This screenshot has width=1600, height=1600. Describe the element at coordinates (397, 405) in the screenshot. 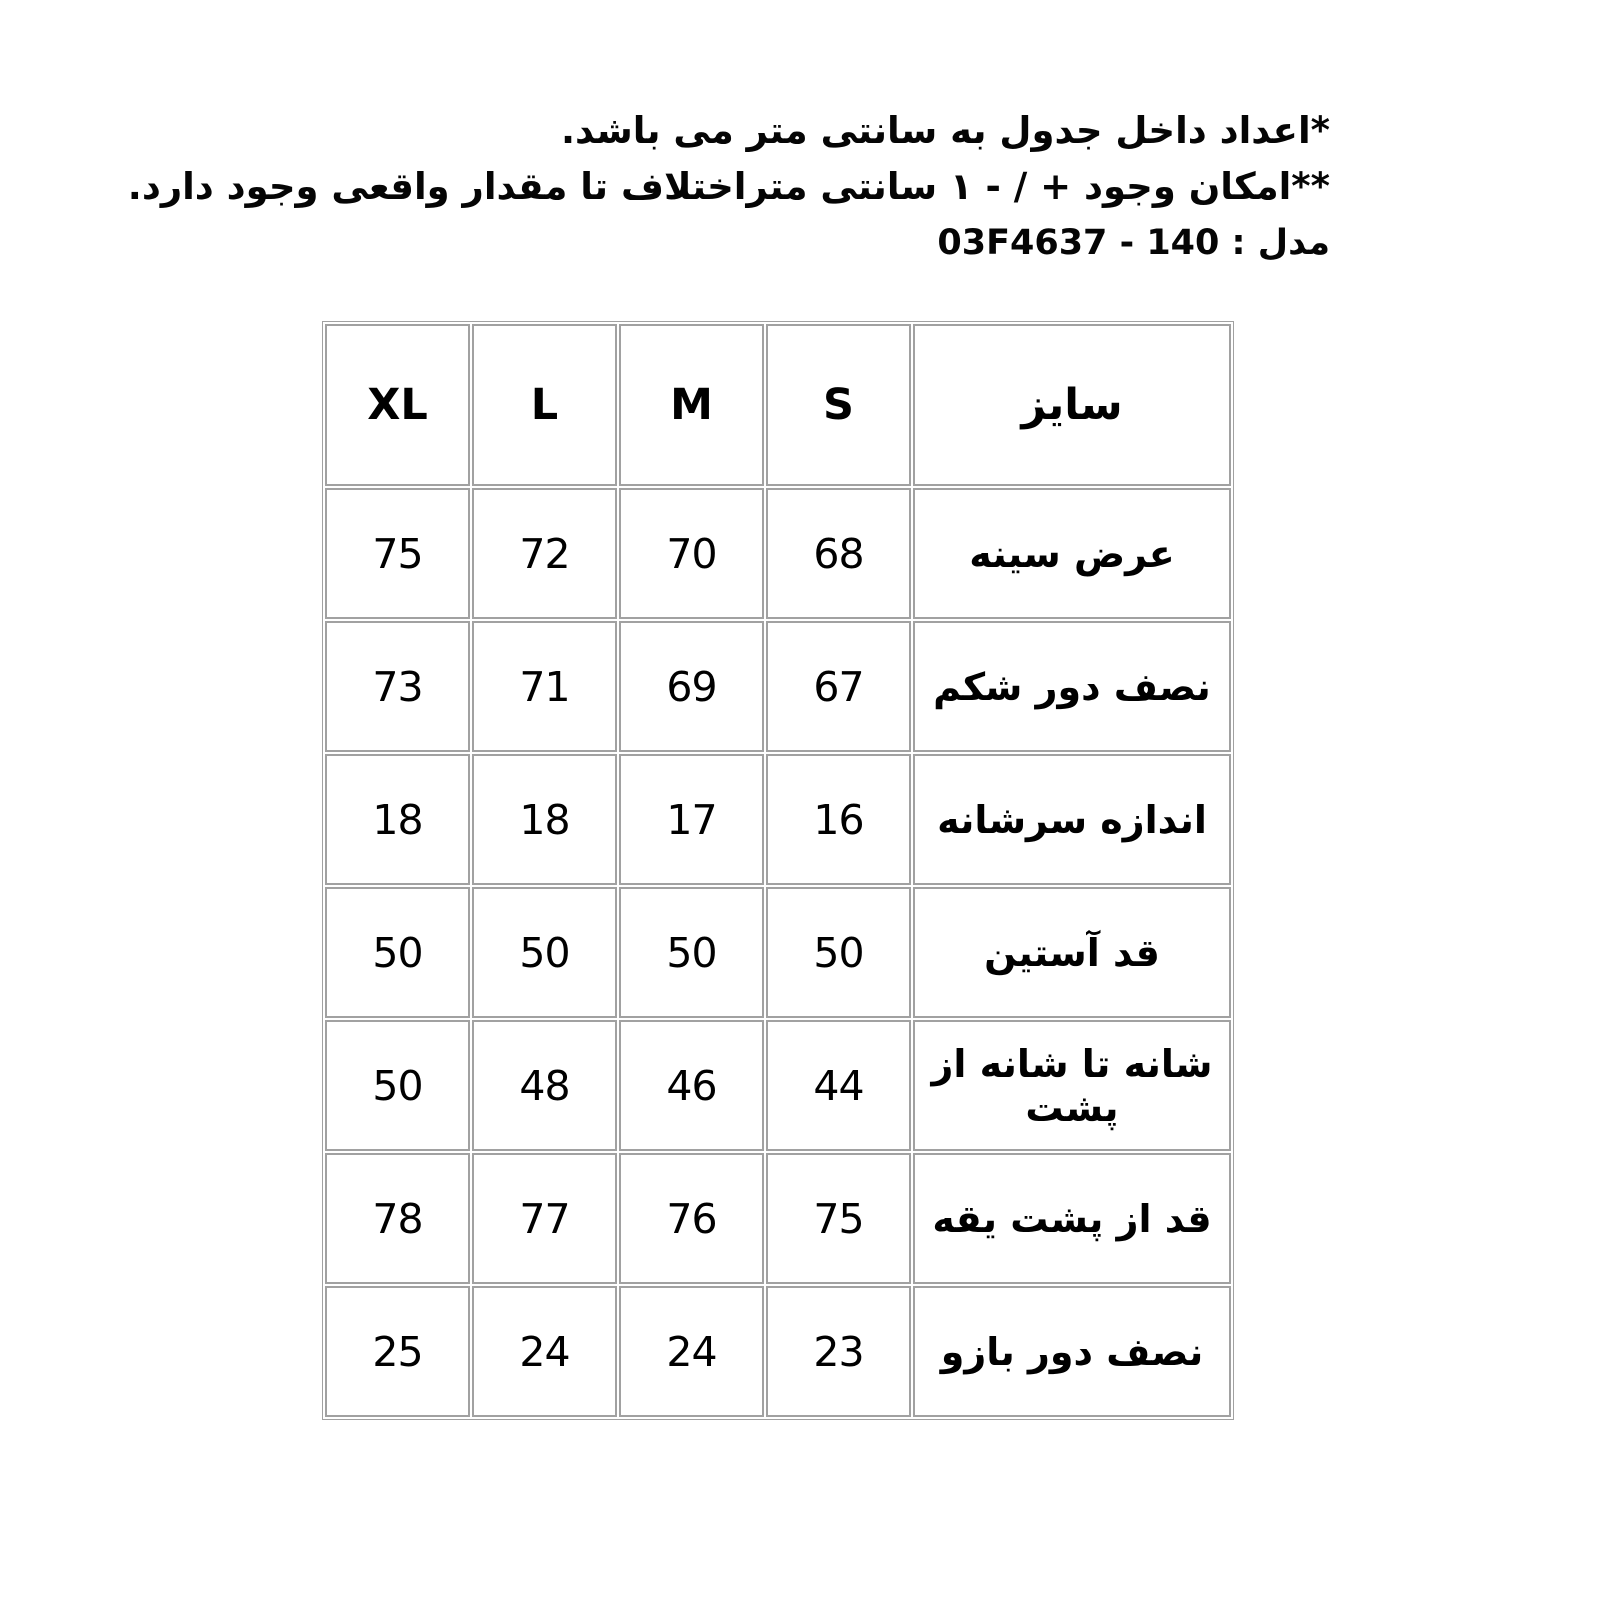

I see `header-xl: XL` at that location.